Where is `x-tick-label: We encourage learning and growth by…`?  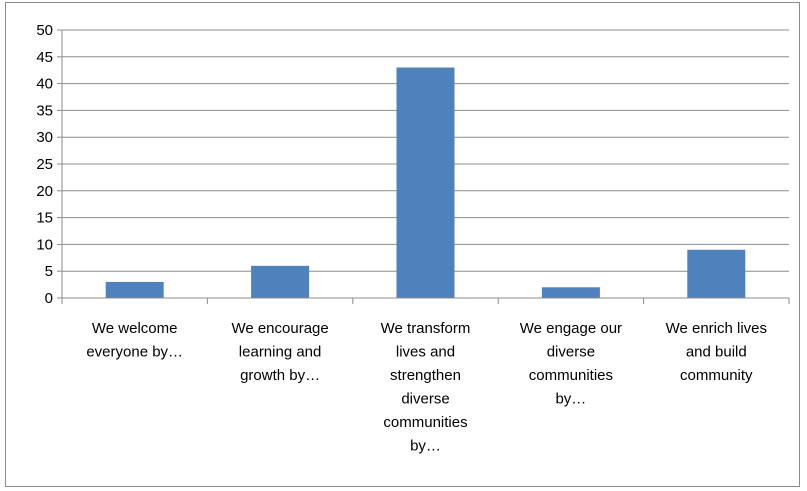 x-tick-label: We encourage learning and growth by… is located at coordinates (279, 352).